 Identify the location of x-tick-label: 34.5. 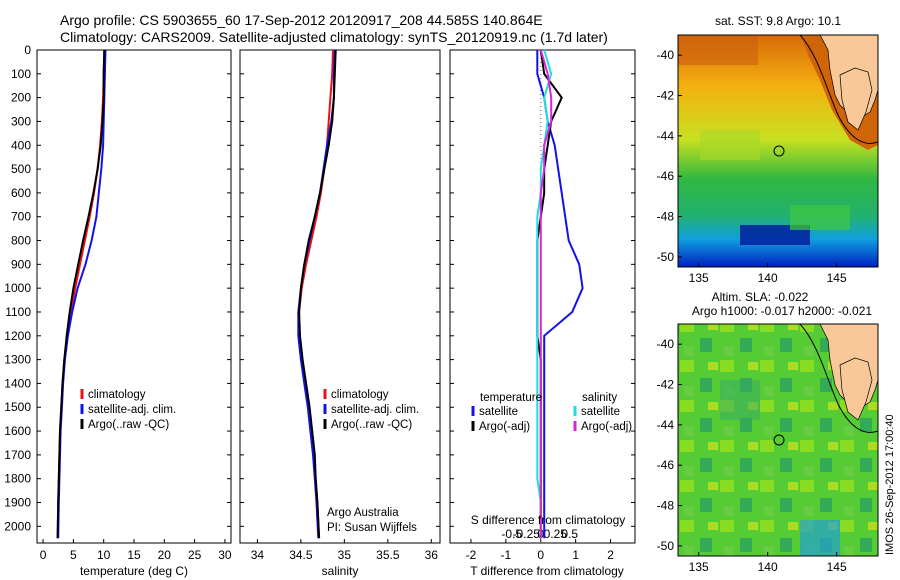
(301, 555).